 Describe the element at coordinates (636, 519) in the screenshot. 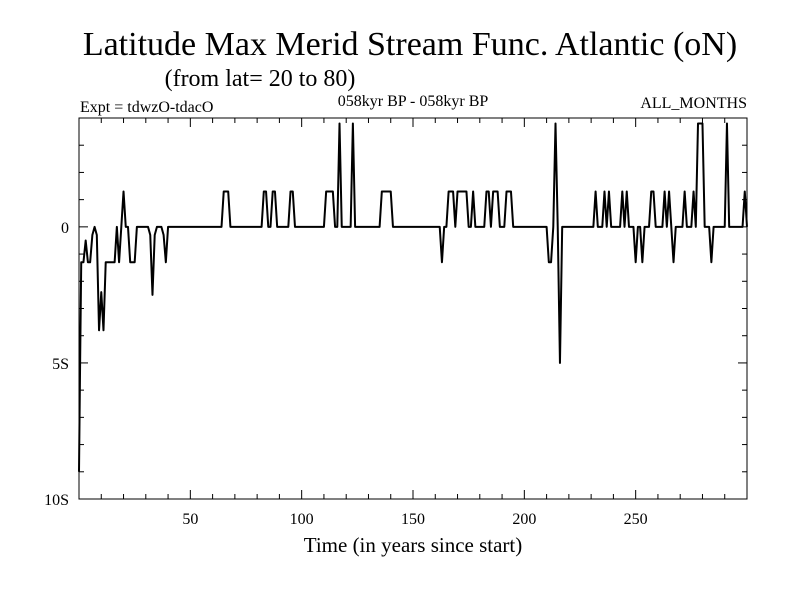

I see `x-tick-label: 250` at that location.